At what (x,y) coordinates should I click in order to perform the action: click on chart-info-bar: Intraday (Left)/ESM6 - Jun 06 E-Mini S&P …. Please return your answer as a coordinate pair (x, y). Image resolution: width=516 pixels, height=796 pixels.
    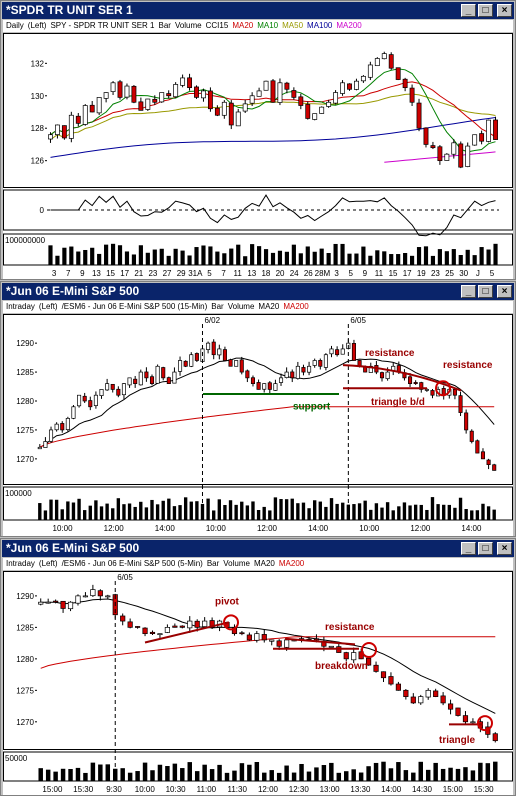
    Looking at the image, I should click on (258, 564).